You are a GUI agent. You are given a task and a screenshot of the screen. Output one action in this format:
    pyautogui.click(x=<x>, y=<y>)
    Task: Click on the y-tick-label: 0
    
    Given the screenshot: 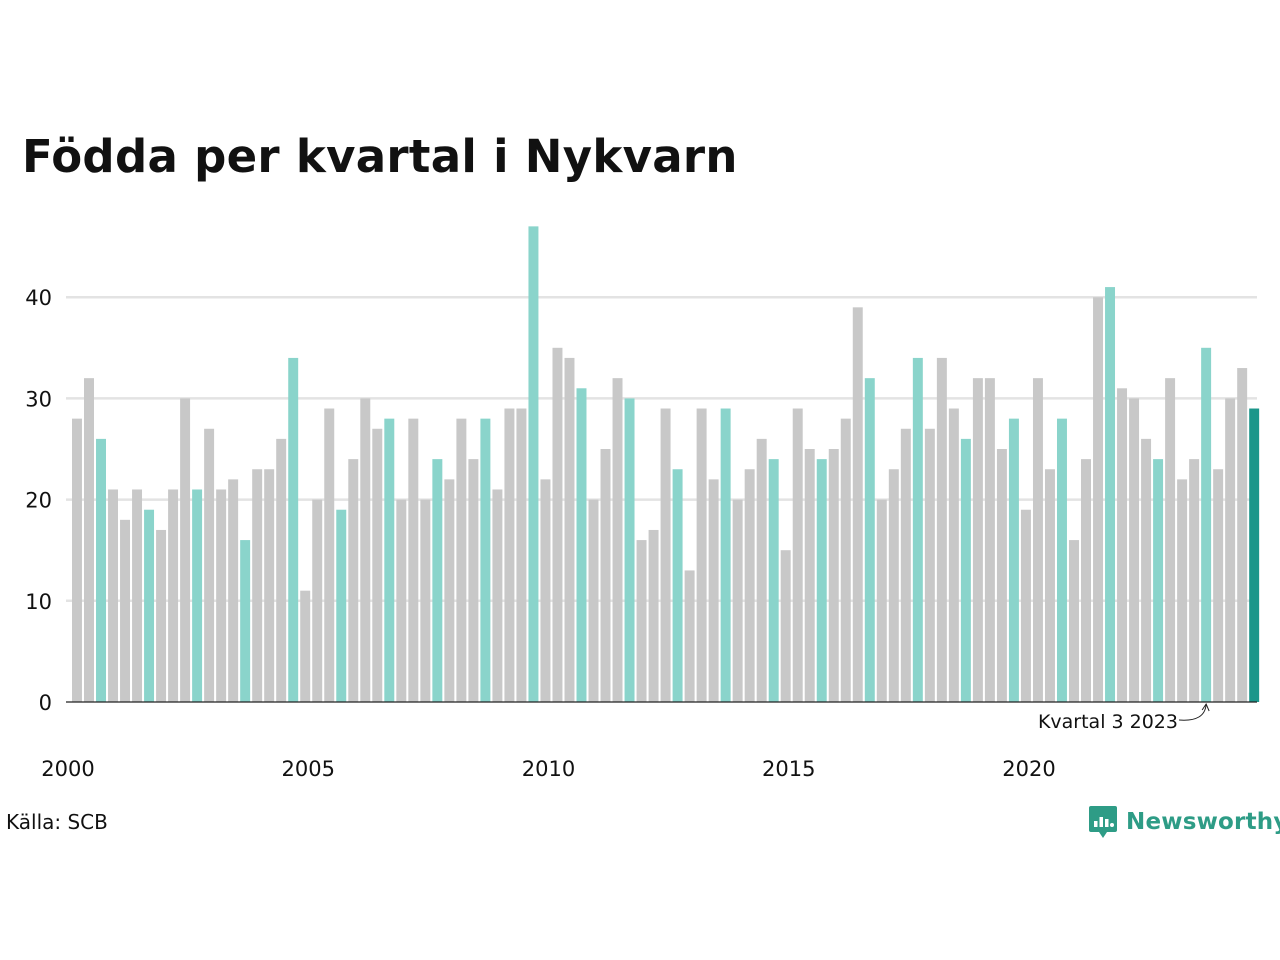 What is the action you would take?
    pyautogui.click(x=45, y=703)
    